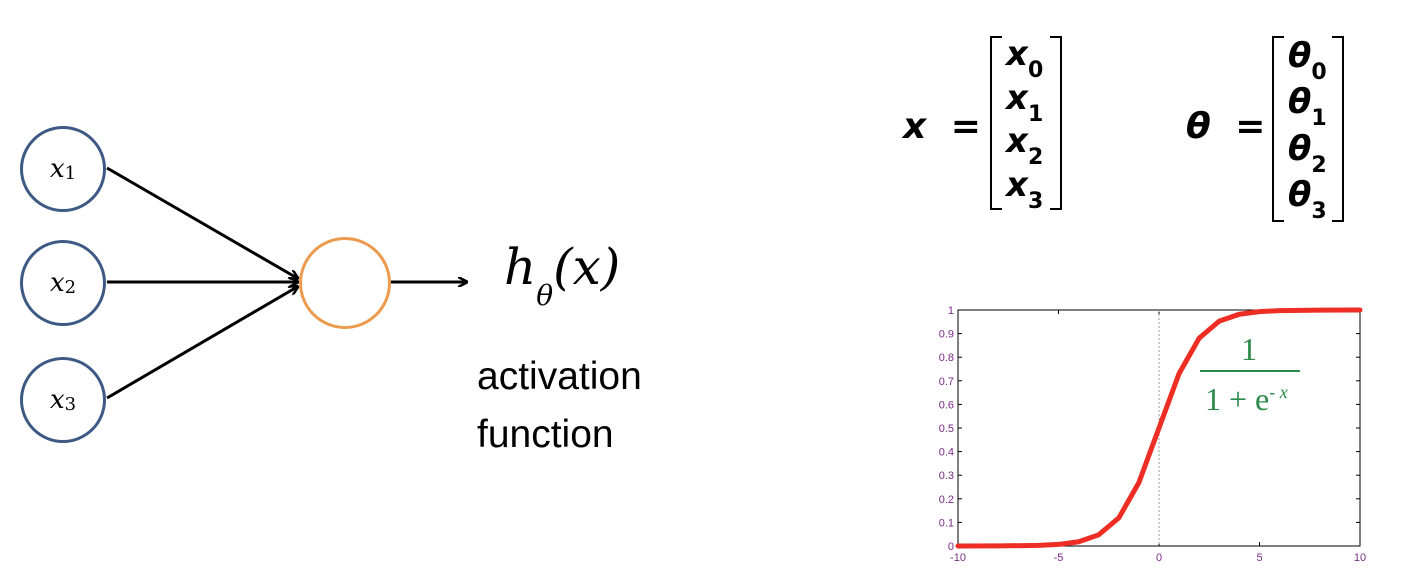 The image size is (1404, 588). What do you see at coordinates (958, 558) in the screenshot?
I see `x-tick-label: -10` at bounding box center [958, 558].